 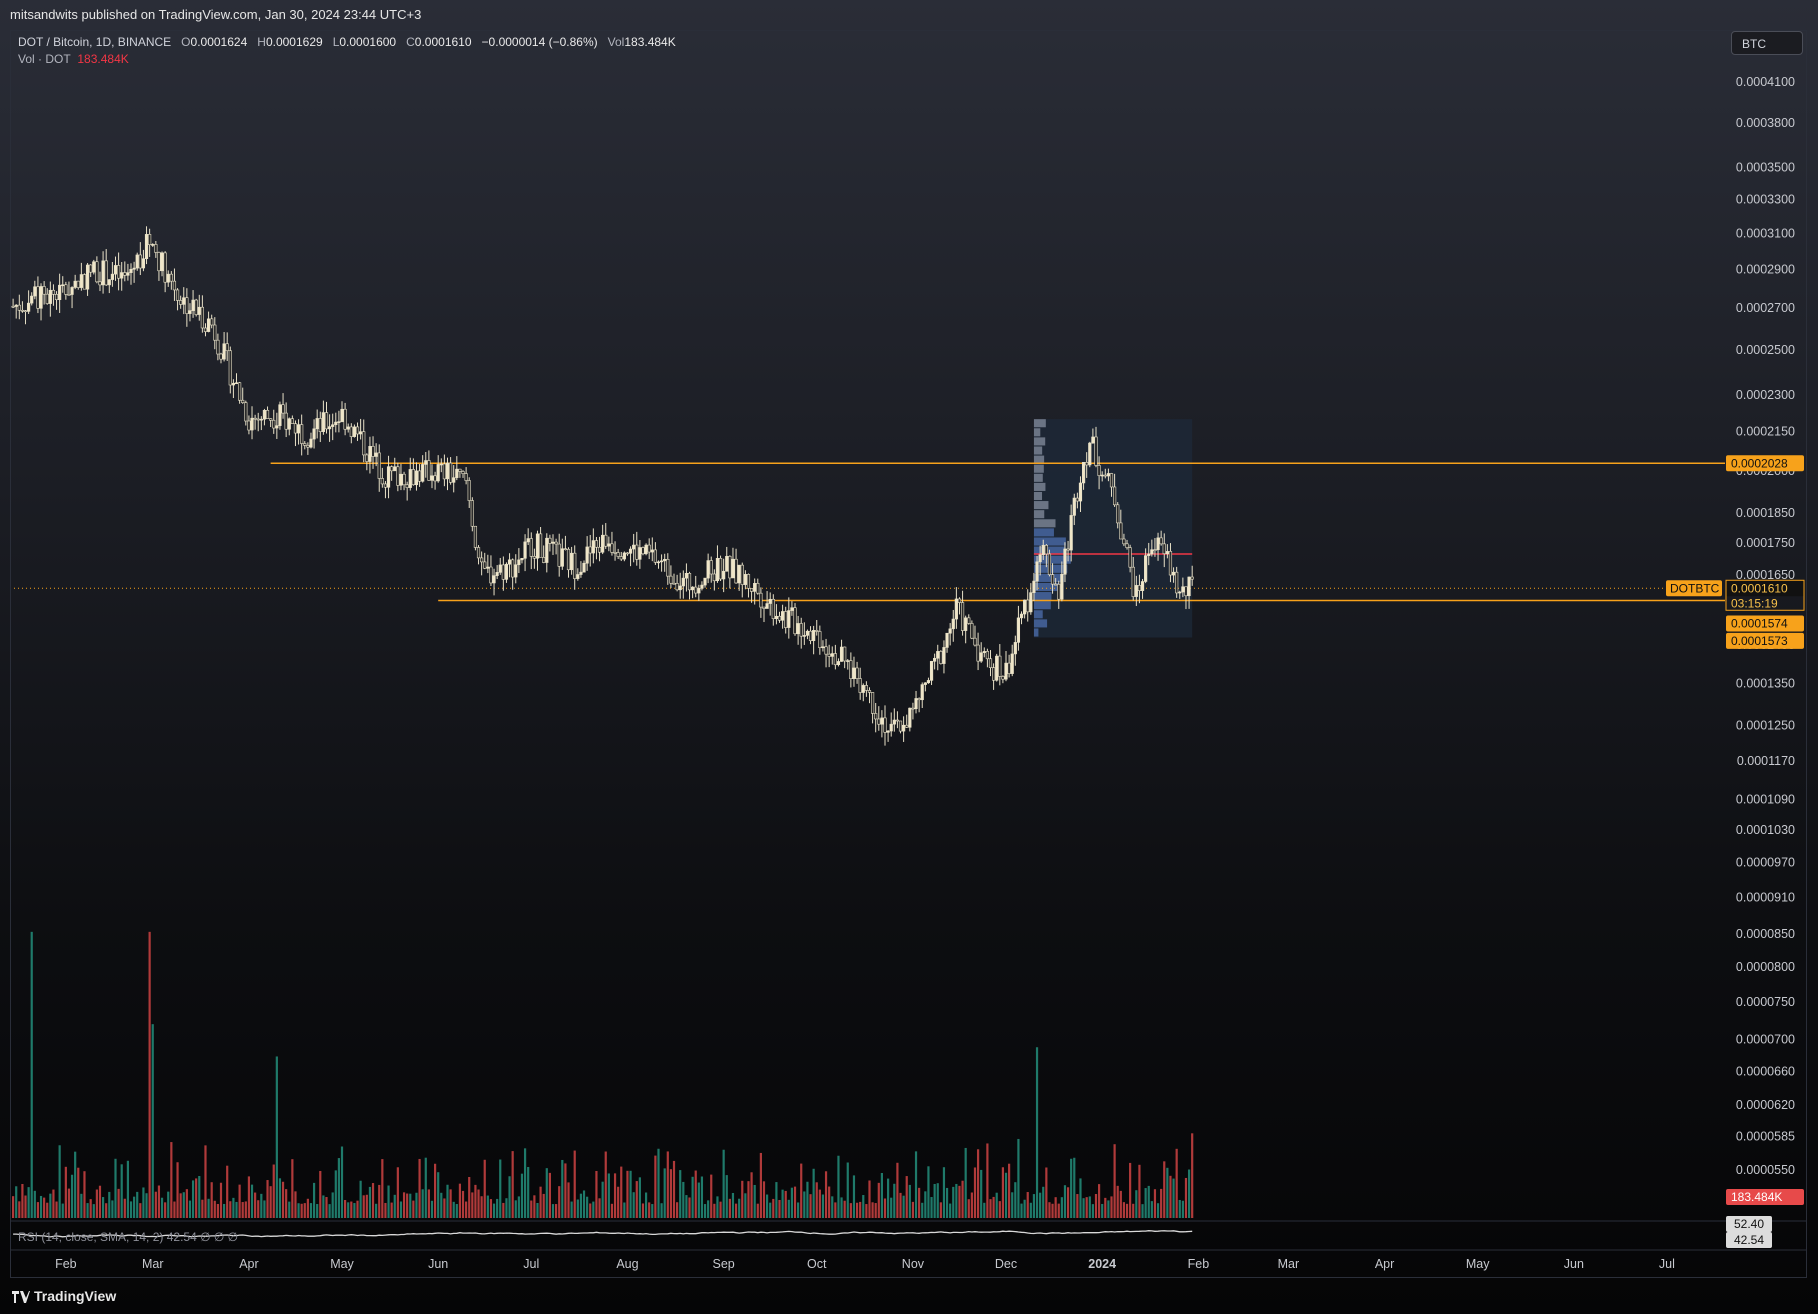 What do you see at coordinates (1765, 543) in the screenshot?
I see `price-tick-label: 0.0001750` at bounding box center [1765, 543].